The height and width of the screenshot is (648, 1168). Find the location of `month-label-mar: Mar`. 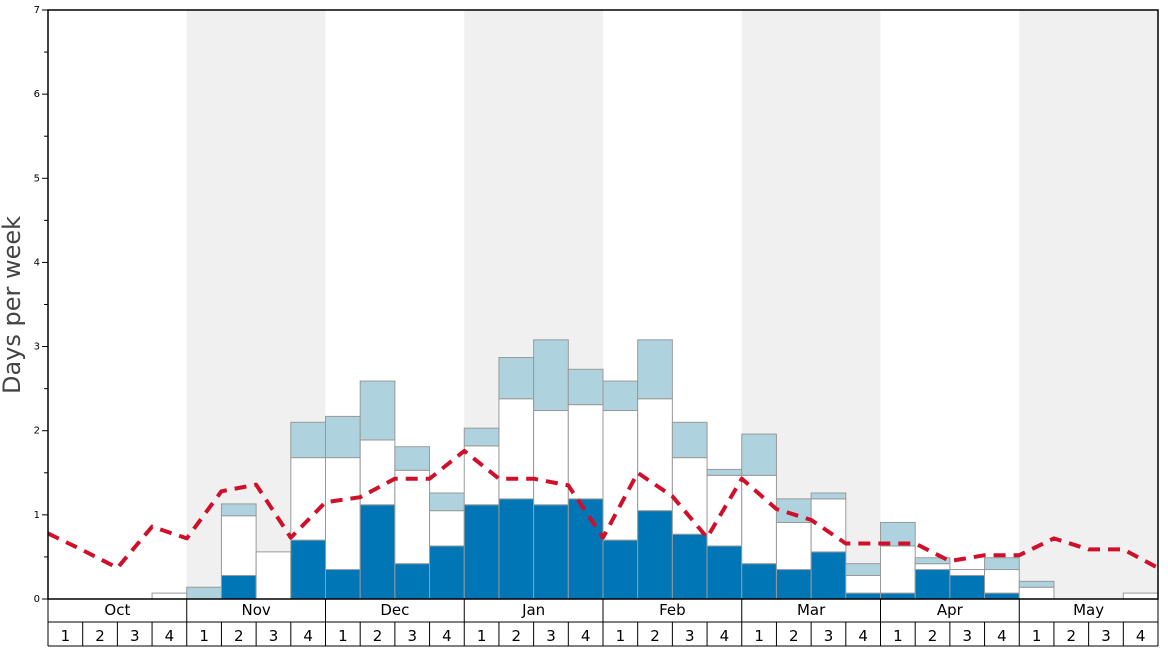

month-label-mar: Mar is located at coordinates (811, 610).